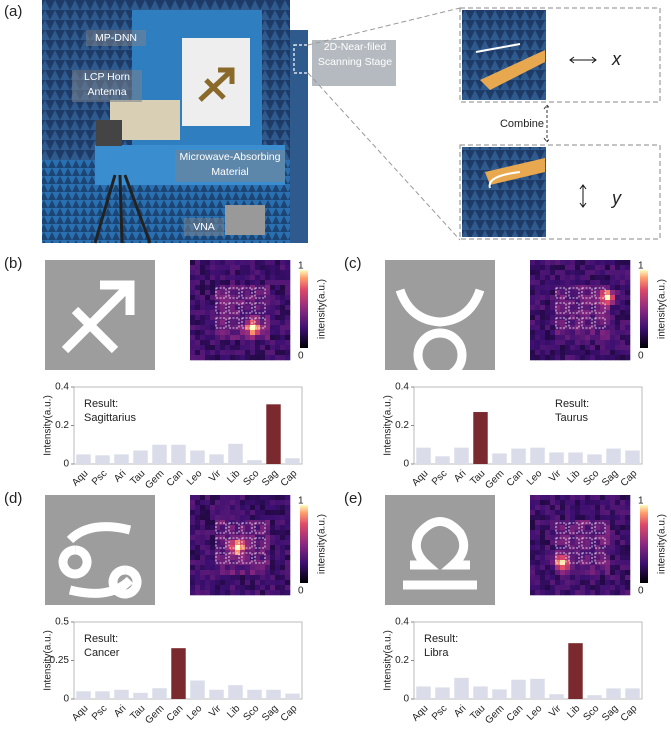  What do you see at coordinates (555, 711) in the screenshot?
I see `x-tick-label: Vir` at bounding box center [555, 711].